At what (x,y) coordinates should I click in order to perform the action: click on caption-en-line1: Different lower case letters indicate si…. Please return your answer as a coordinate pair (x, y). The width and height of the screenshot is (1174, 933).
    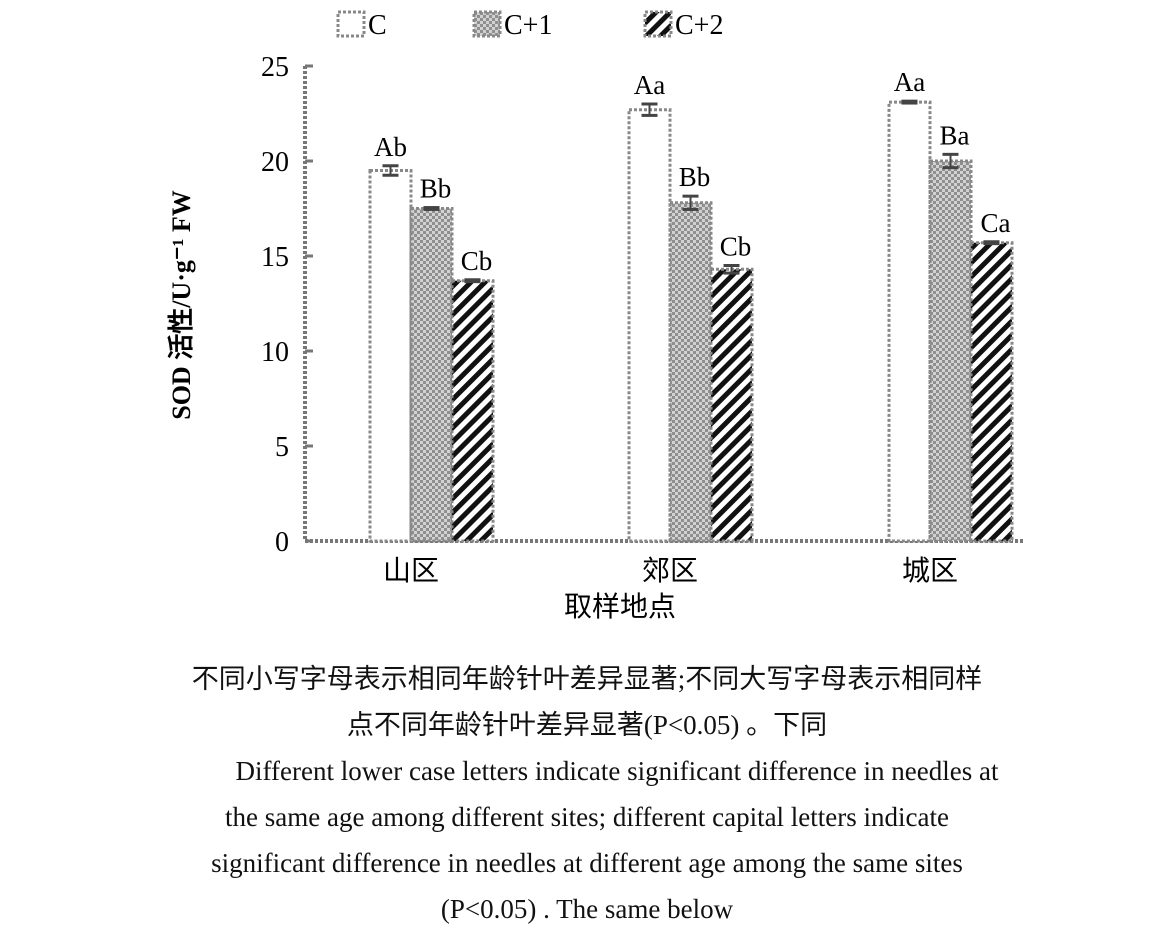
    Looking at the image, I should click on (617, 771).